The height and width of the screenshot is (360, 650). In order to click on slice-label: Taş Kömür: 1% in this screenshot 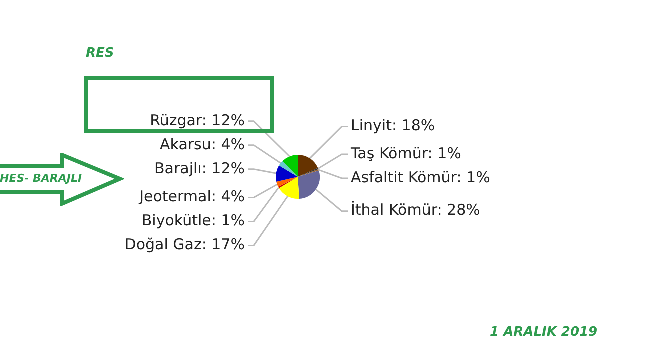, I will do `click(406, 153)`.